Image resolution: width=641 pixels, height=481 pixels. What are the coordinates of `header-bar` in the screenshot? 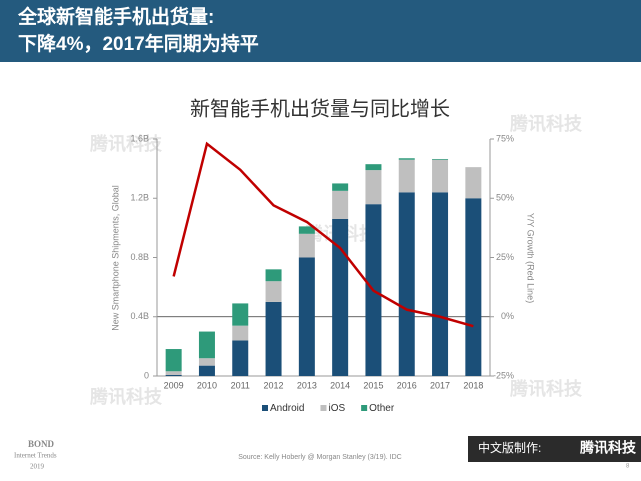 It's located at (320, 31).